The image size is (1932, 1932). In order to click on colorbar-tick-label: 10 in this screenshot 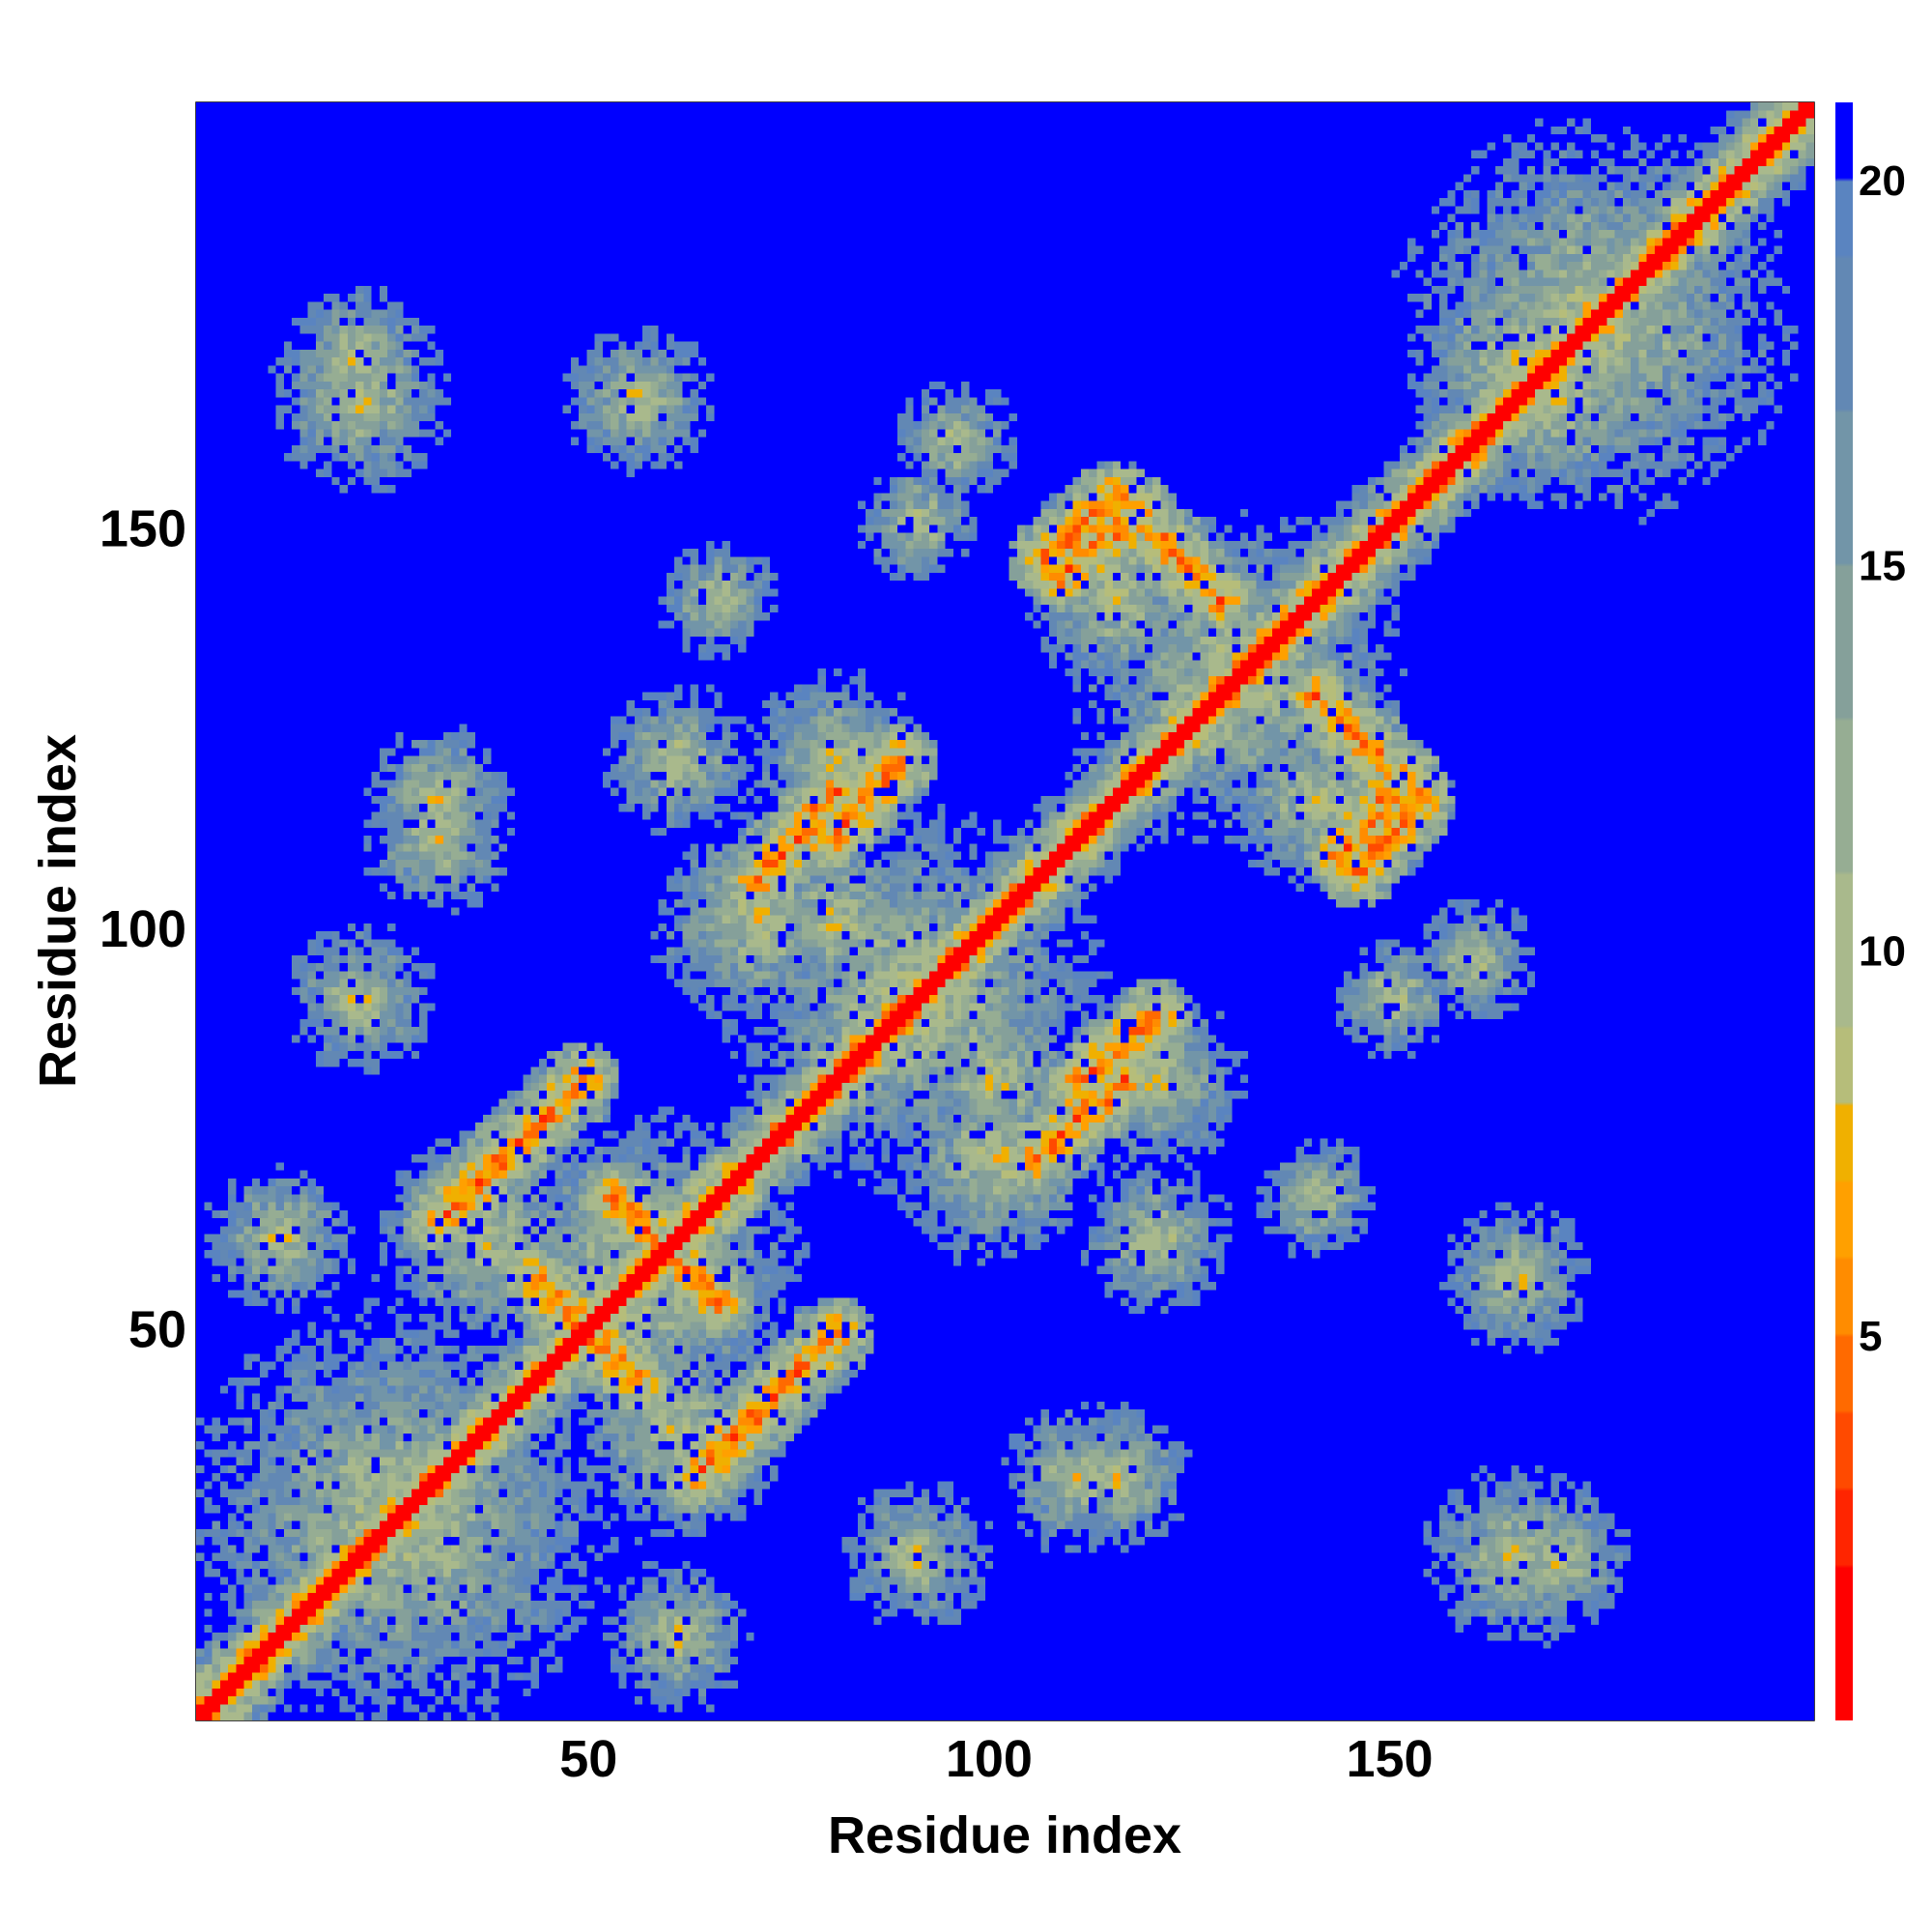, I will do `click(1882, 951)`.